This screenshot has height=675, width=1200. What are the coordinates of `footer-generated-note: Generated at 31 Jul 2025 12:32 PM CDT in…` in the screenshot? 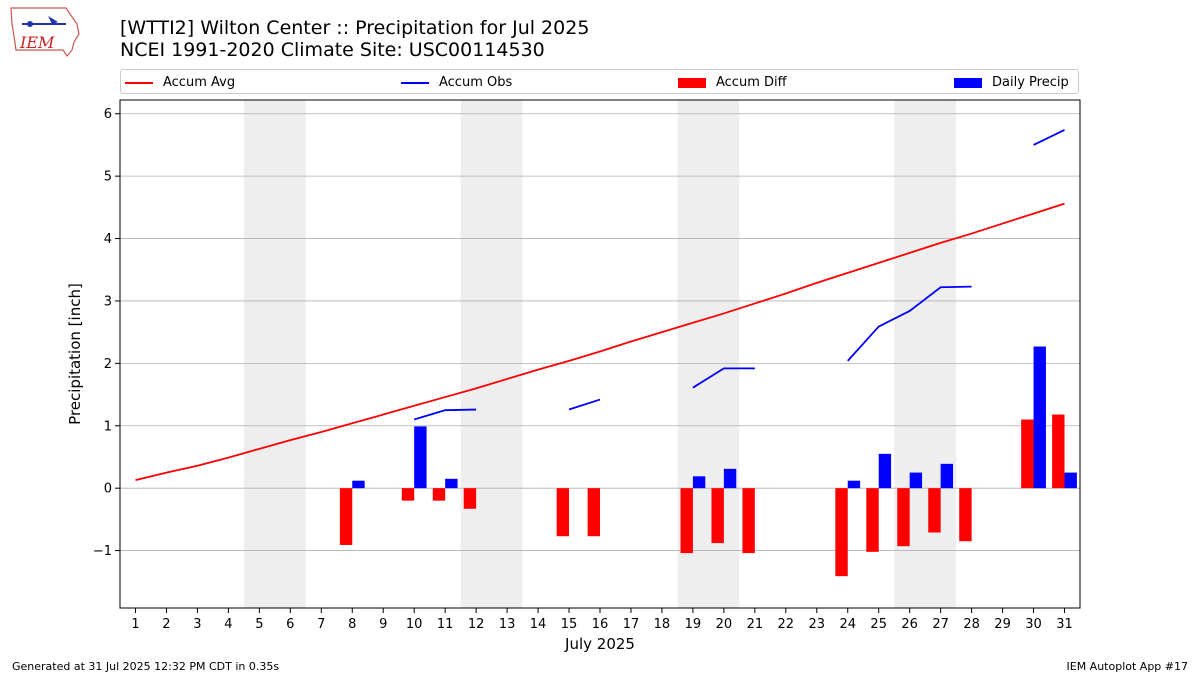 It's located at (146, 666).